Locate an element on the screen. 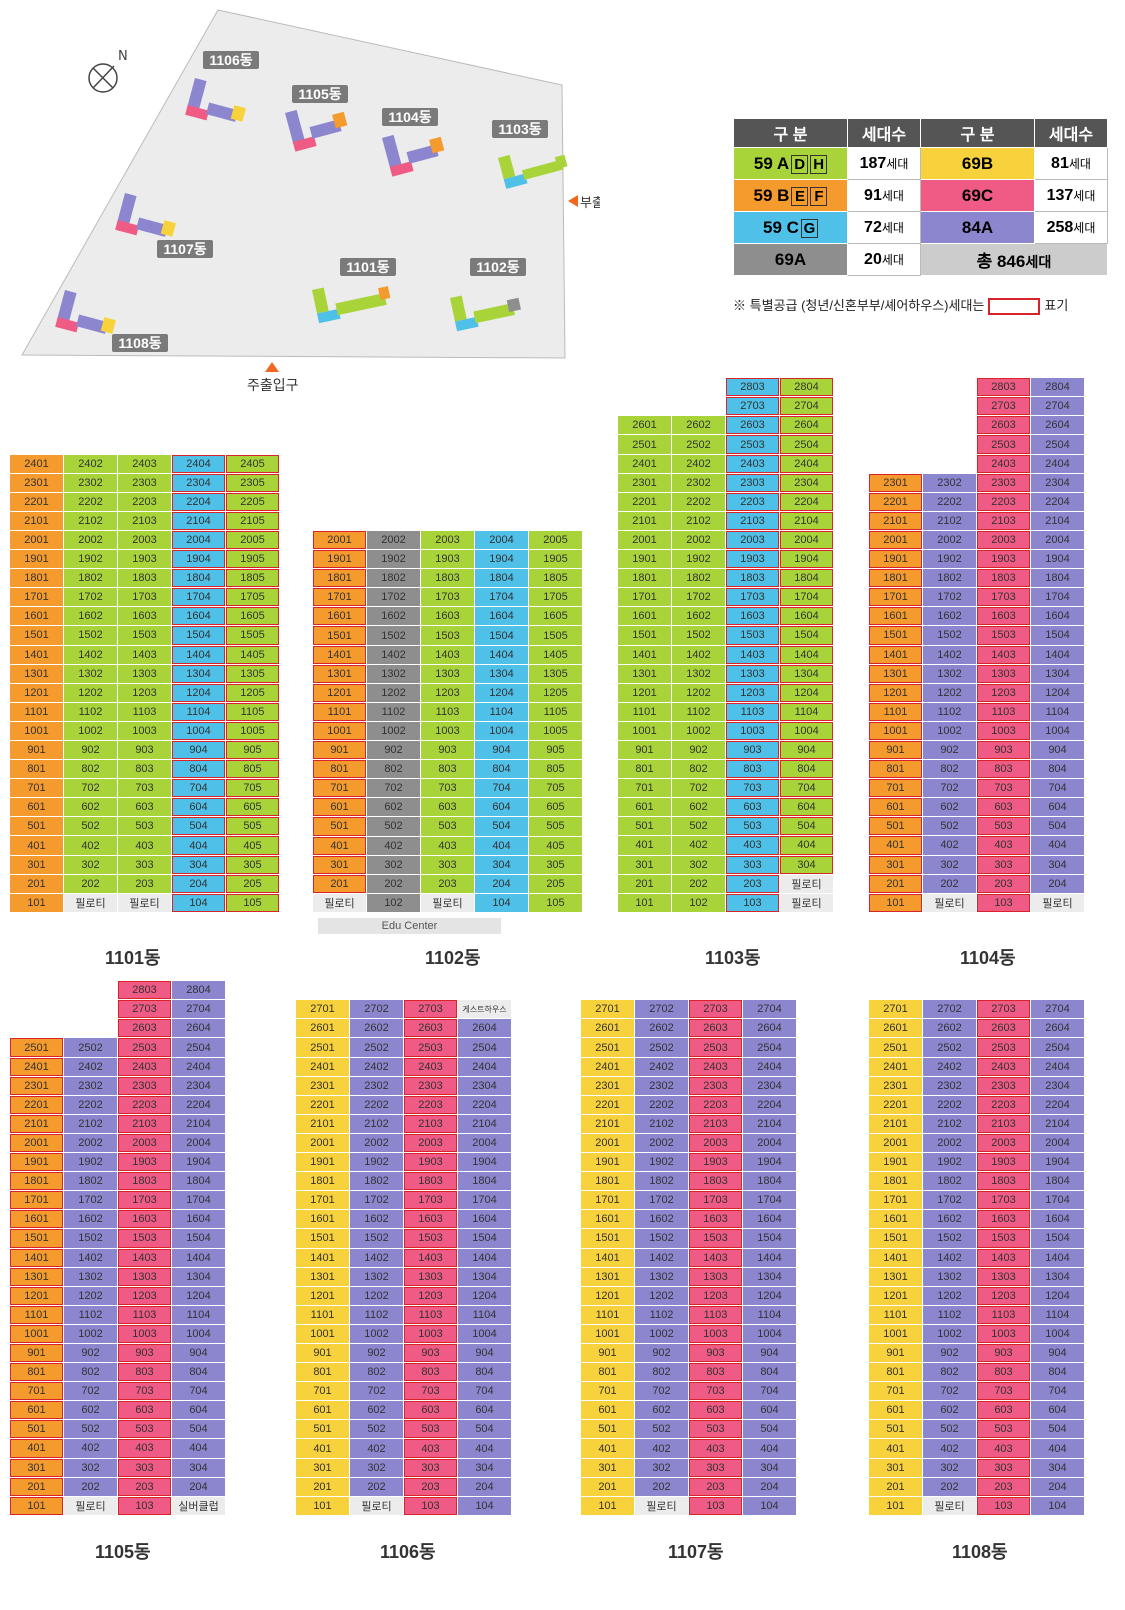 The image size is (1125, 1610). edu-center-label: Edu Center is located at coordinates (409, 926).